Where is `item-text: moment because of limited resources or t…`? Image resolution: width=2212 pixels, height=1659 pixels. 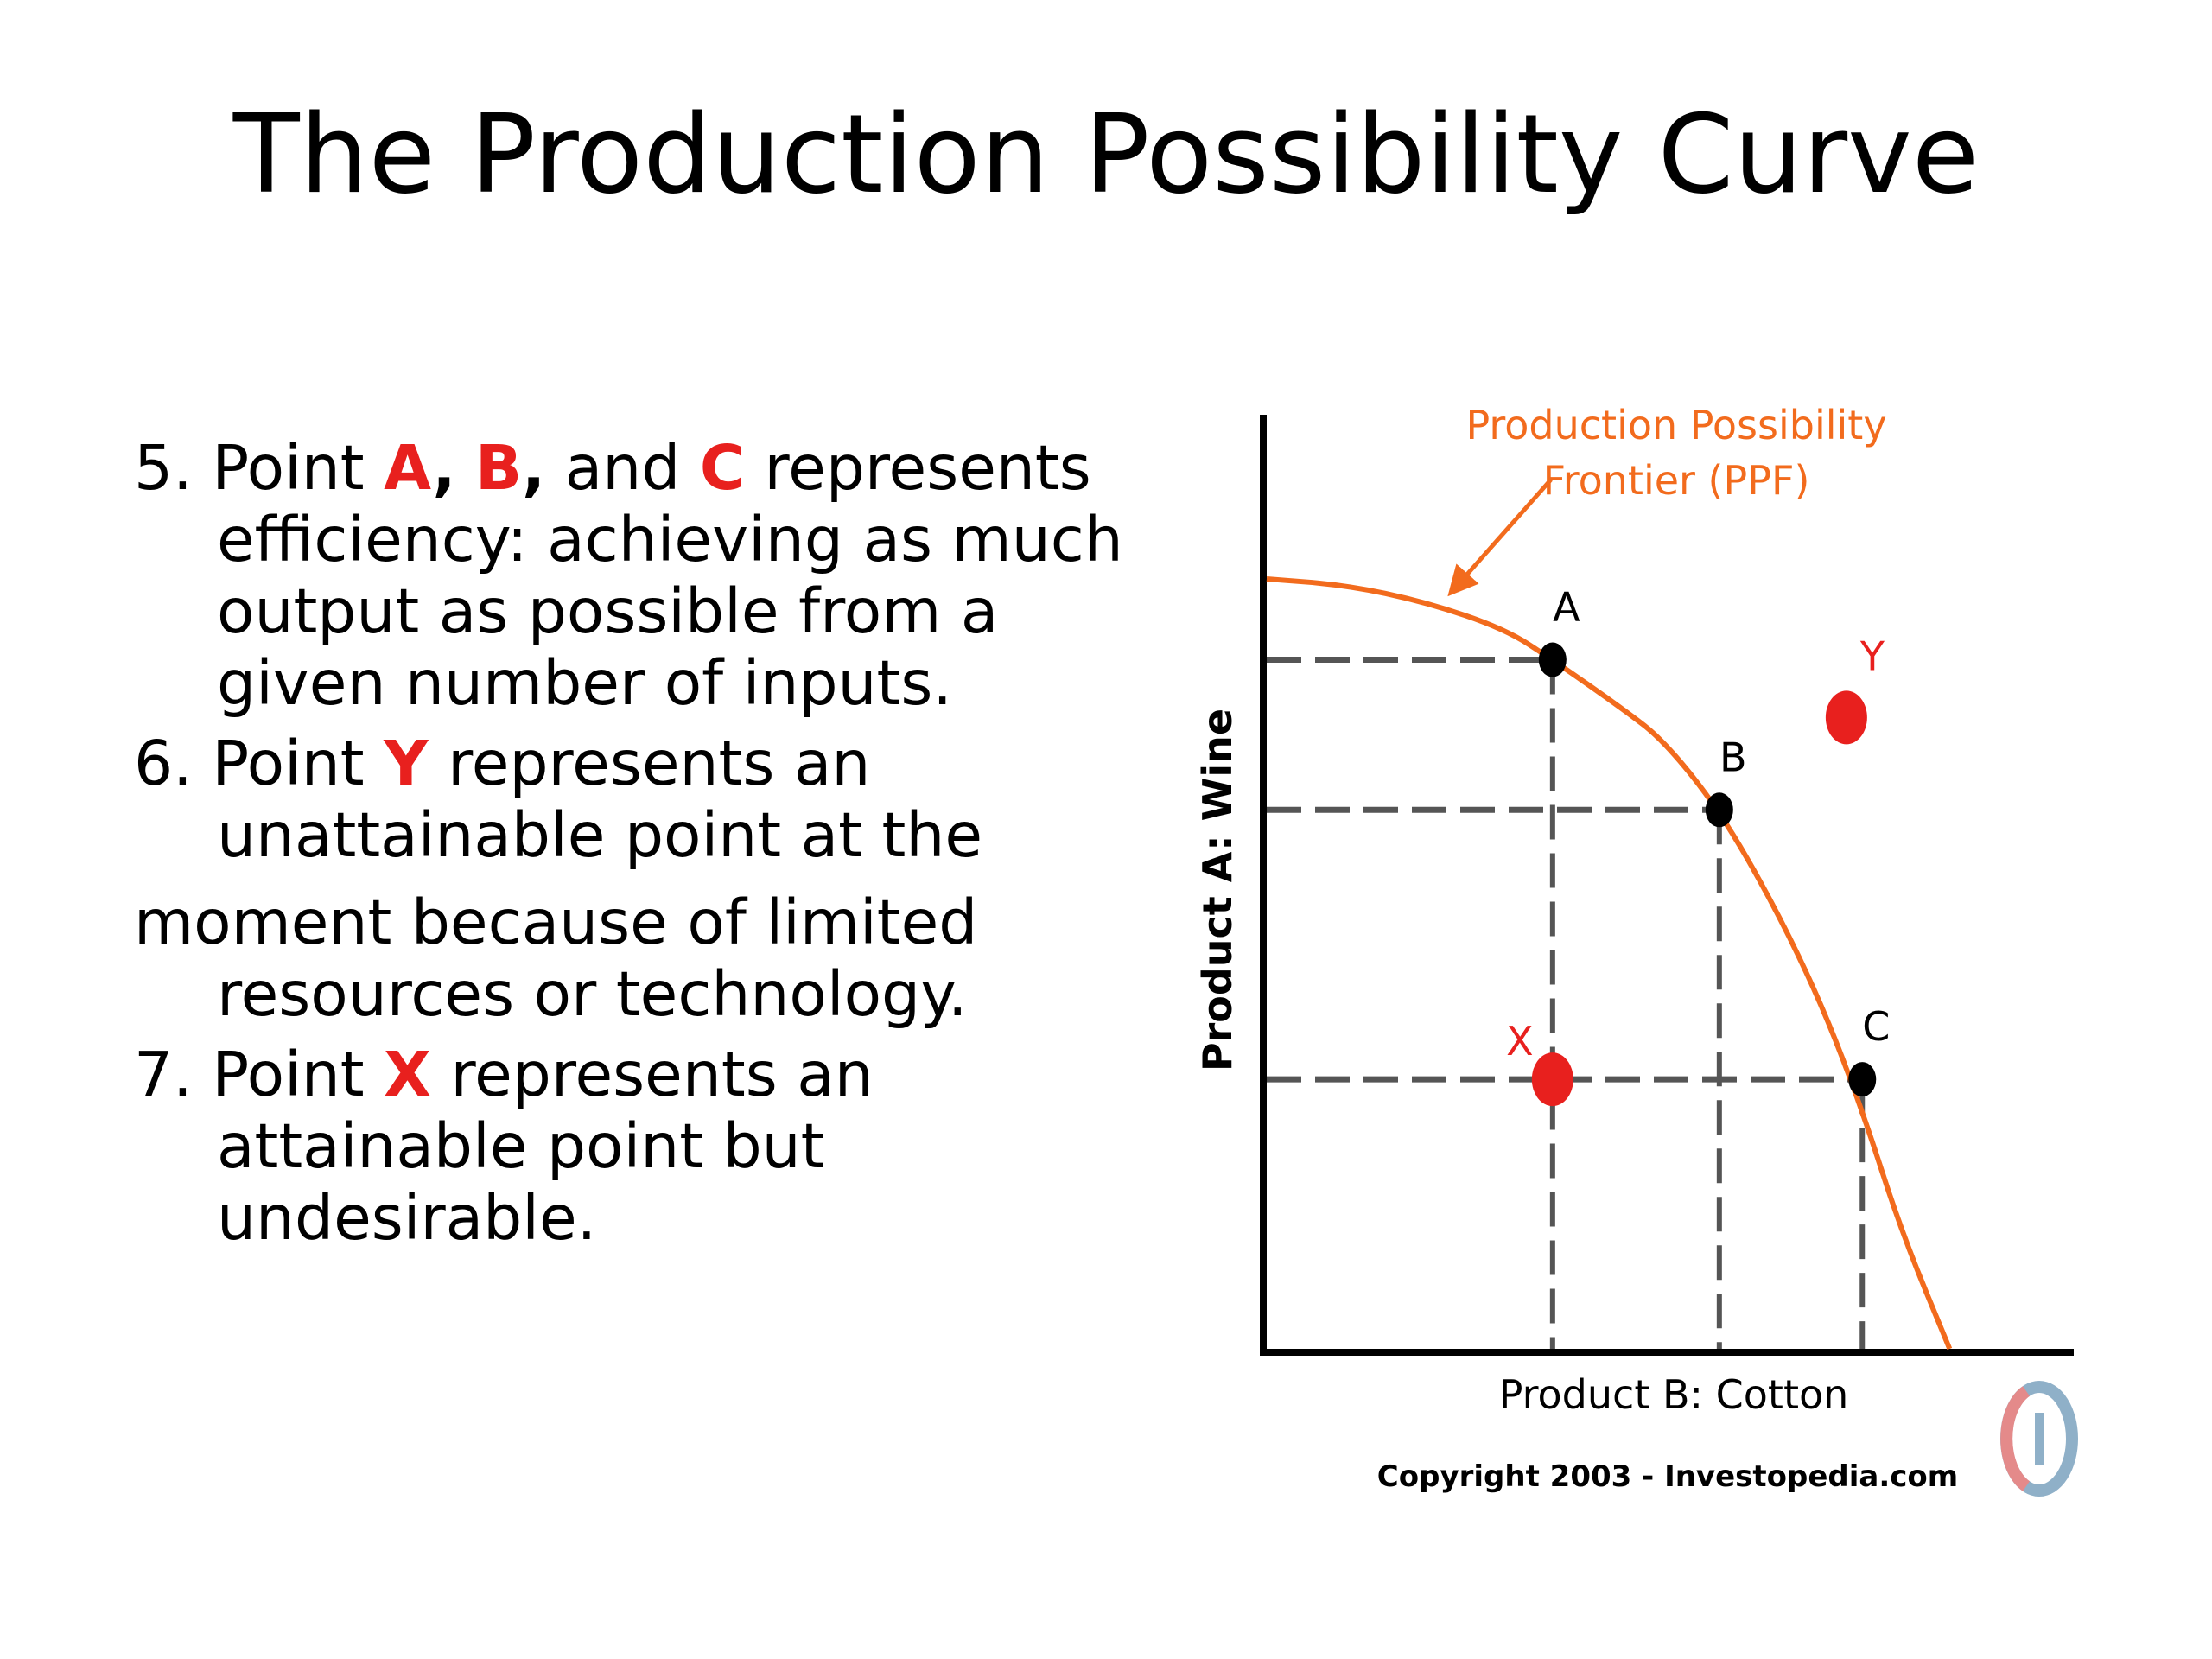 item-text: moment because of limited resources or t… is located at coordinates (556, 959).